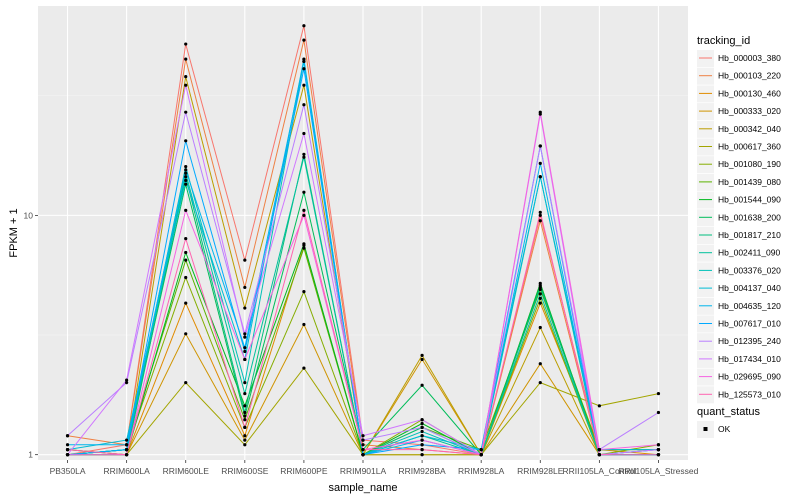 The image size is (800, 500). Describe the element at coordinates (749, 93) in the screenshot. I see `legend-item-label: Hb_000130_460` at that location.